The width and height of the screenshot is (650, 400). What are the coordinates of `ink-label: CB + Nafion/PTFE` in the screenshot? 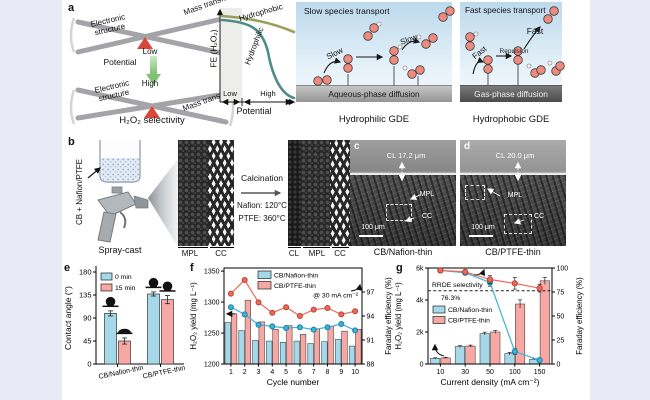 It's located at (79, 192).